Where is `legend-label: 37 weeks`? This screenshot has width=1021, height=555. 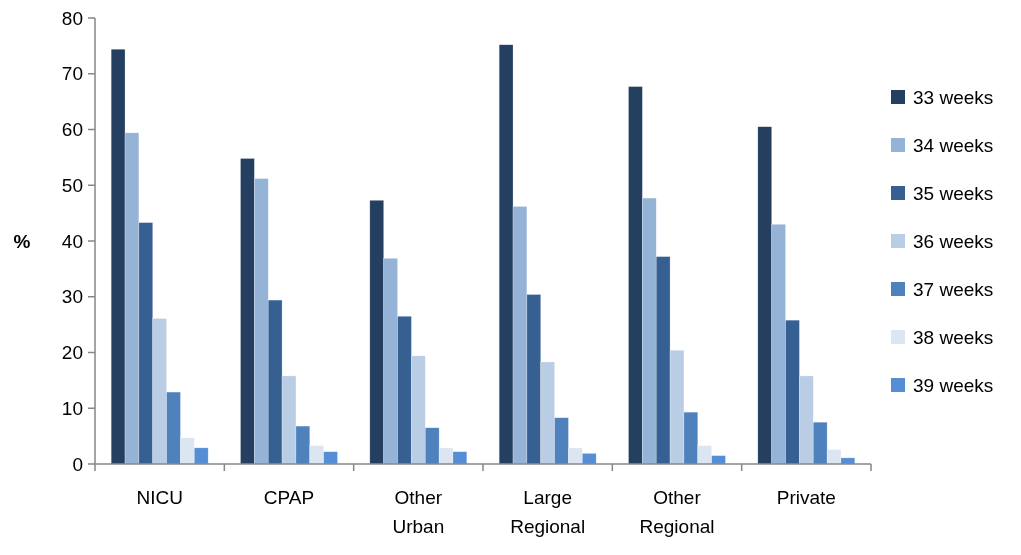 legend-label: 37 weeks is located at coordinates (953, 289).